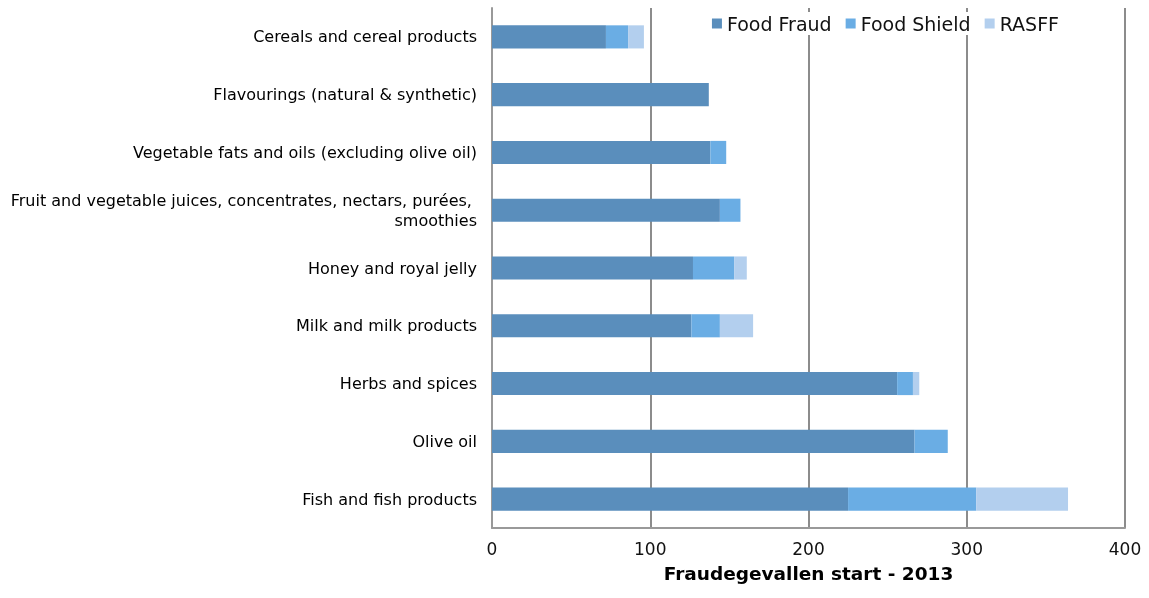 The width and height of the screenshot is (1149, 598). I want to click on x-axis-title: Fraudegevallen start - 2013, so click(808, 573).